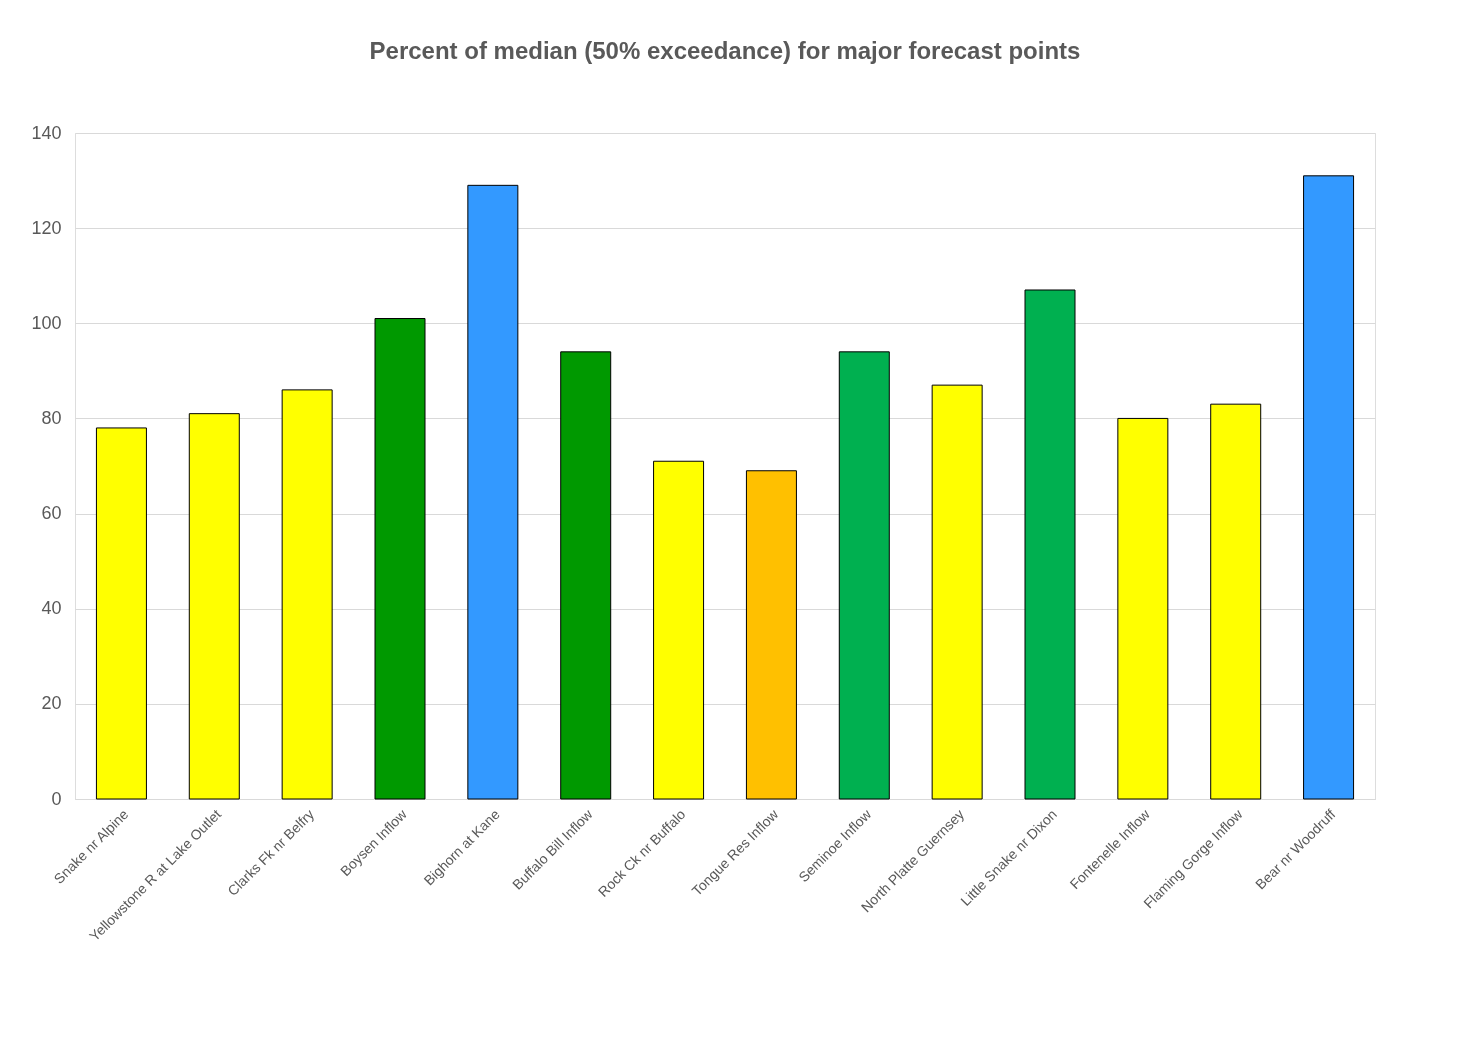  Describe the element at coordinates (51, 513) in the screenshot. I see `y-tick-label: 60` at that location.